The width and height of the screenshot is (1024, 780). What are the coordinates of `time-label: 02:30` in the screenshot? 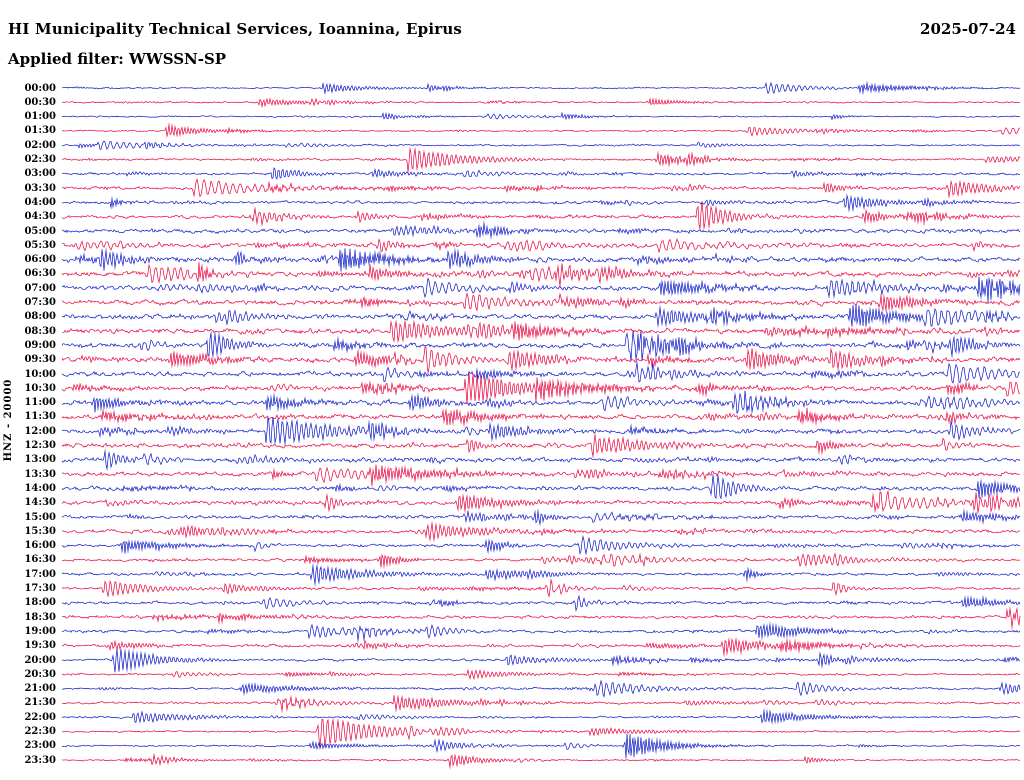 It's located at (40, 159).